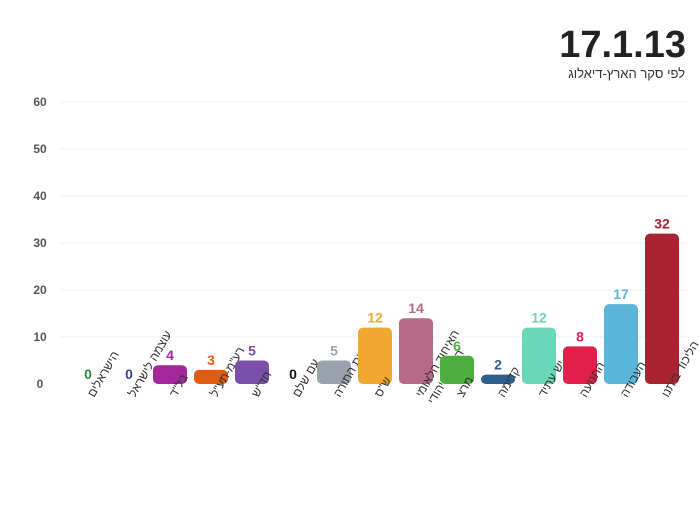 The image size is (700, 524). I want to click on chart-title: 17.1.13, so click(622, 45).